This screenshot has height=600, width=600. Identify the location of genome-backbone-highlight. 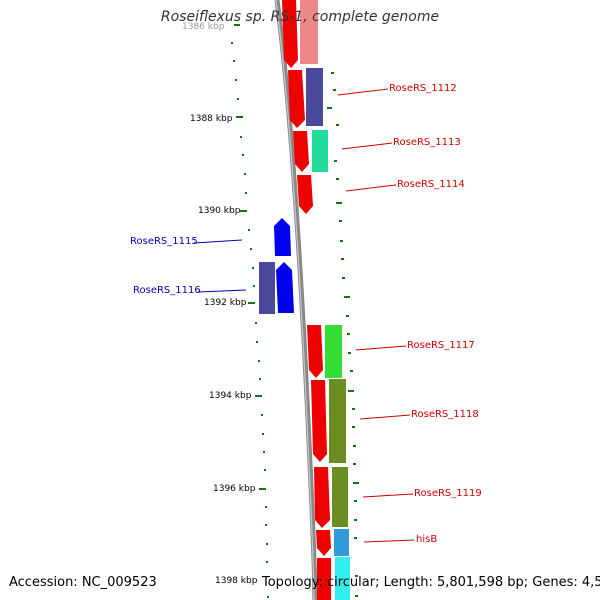
(295, 300).